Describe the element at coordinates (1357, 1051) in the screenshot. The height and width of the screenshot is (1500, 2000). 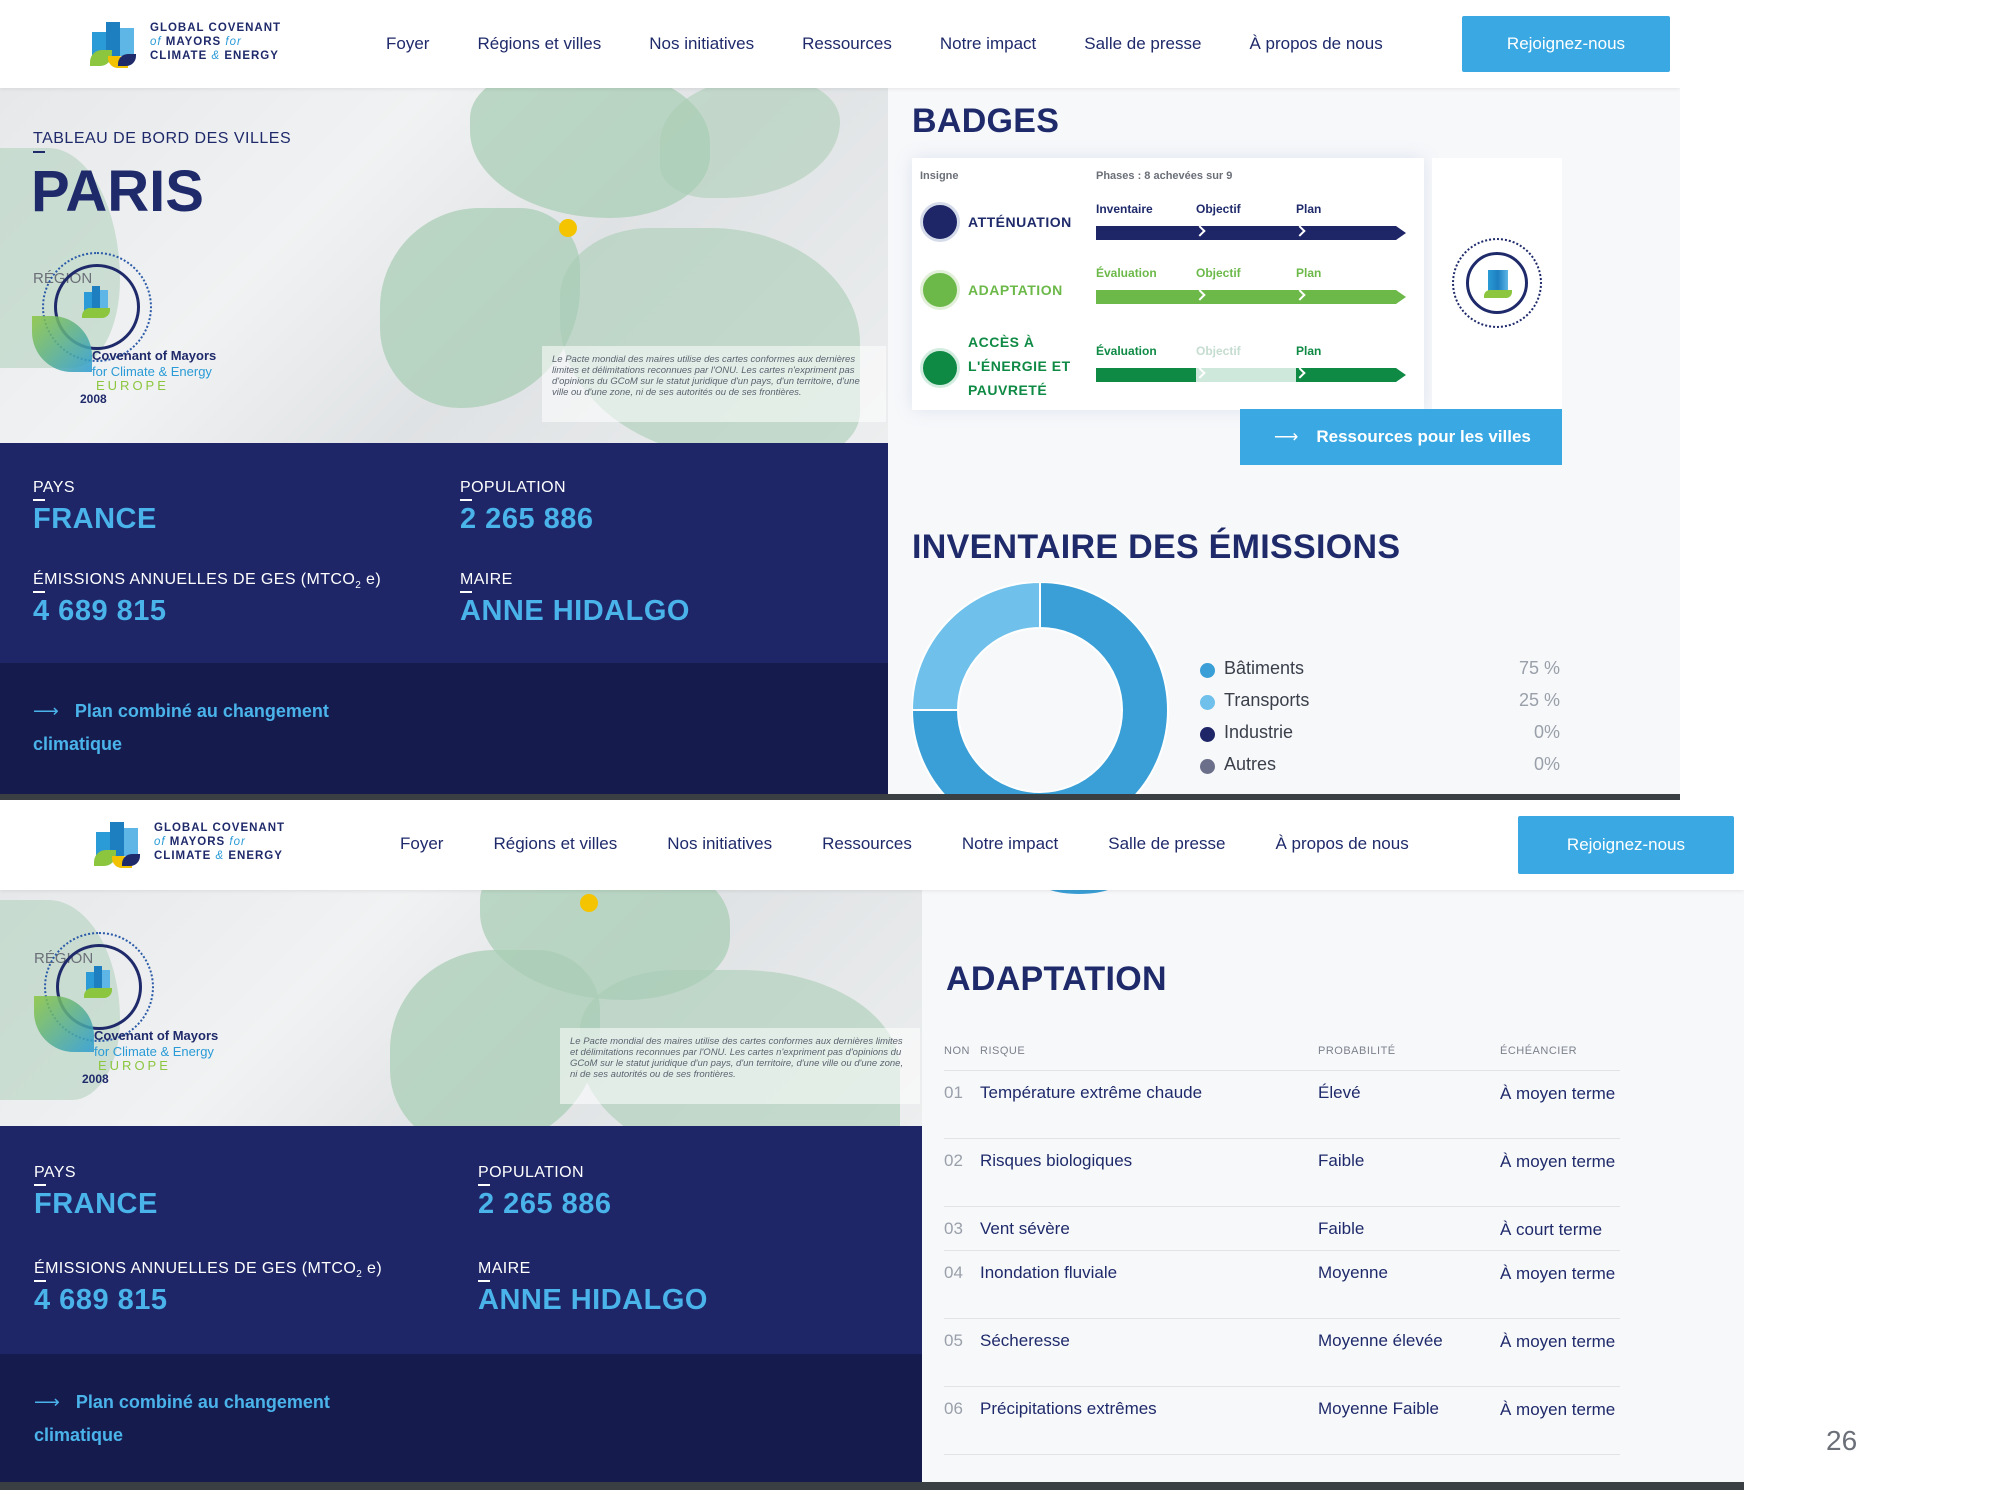
I see `col-header-probability: PROBABILITÉ` at that location.